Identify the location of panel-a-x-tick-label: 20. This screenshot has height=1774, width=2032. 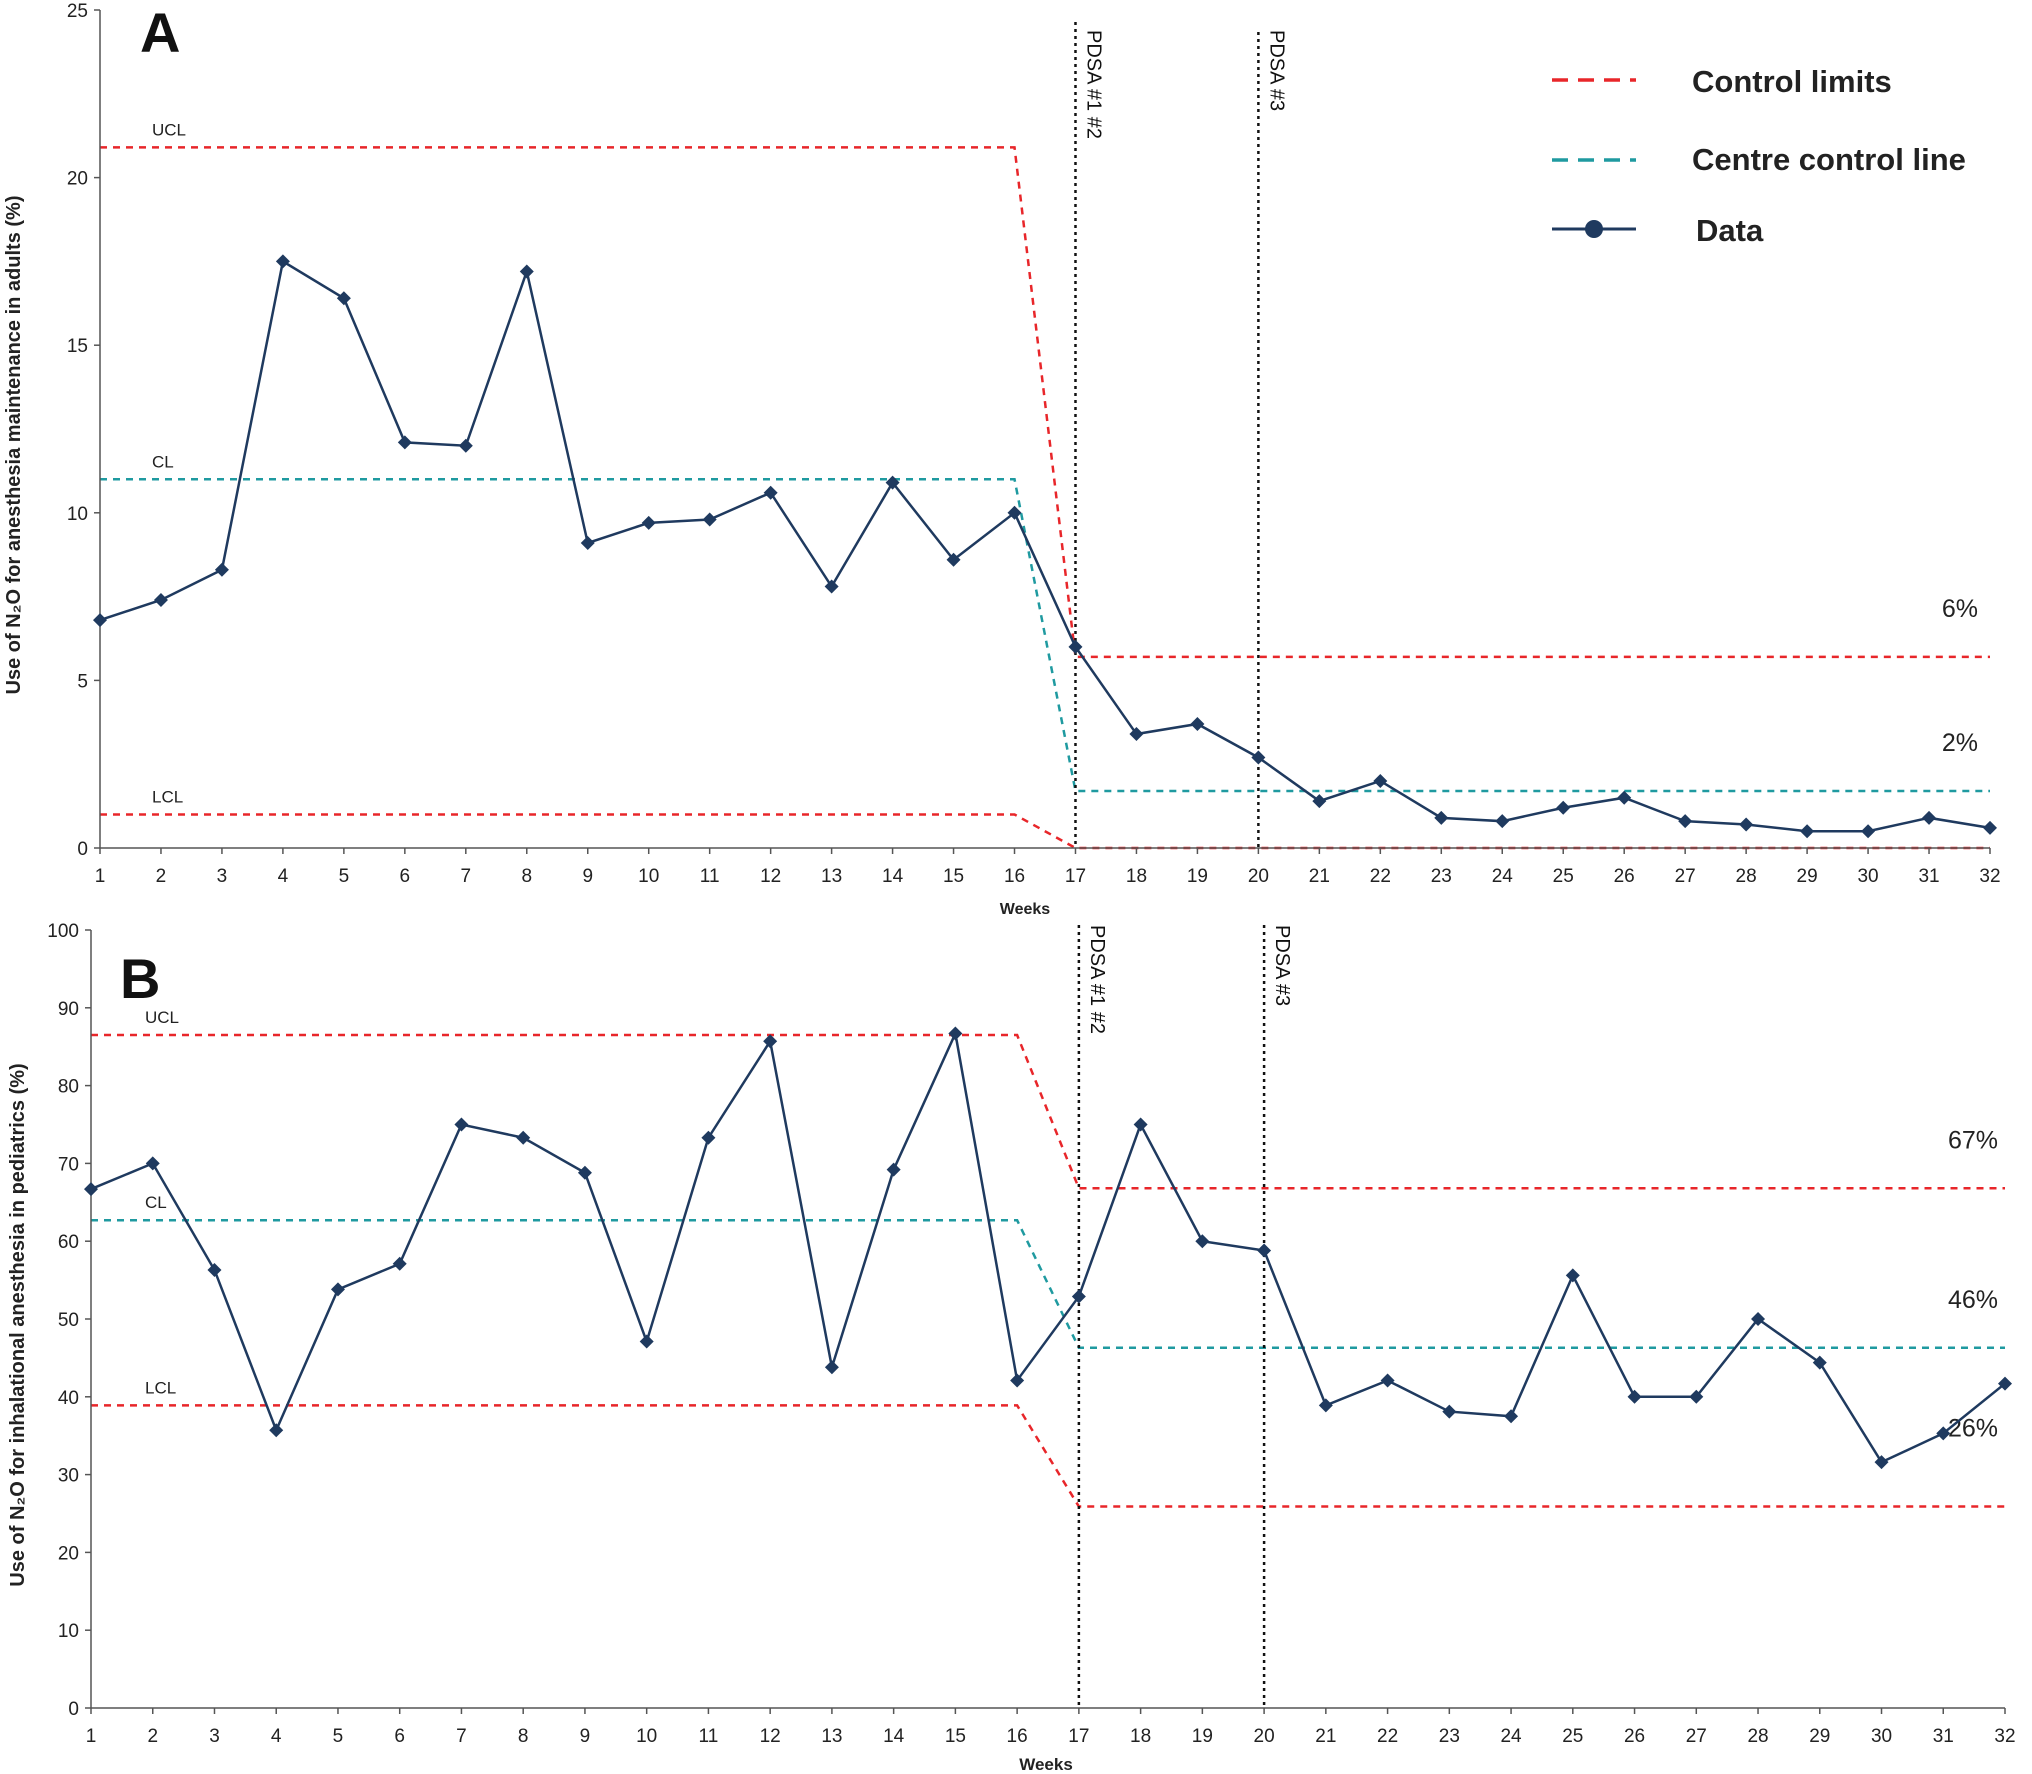
(1258, 876).